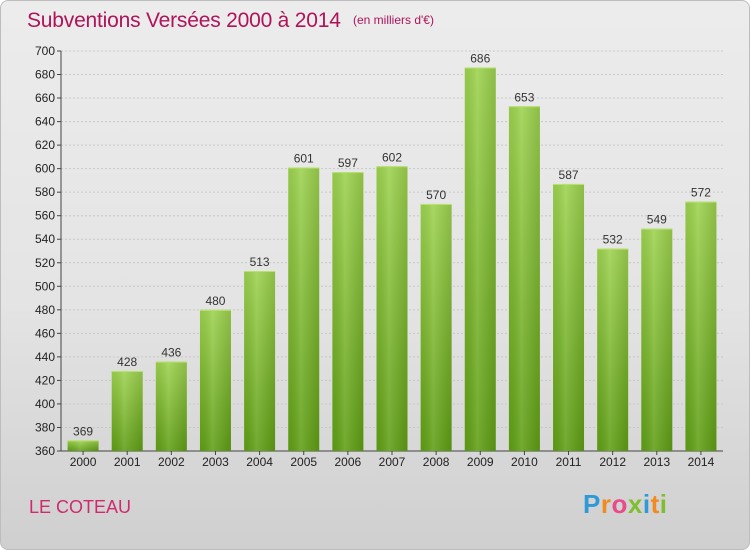 The height and width of the screenshot is (550, 750). Describe the element at coordinates (127, 462) in the screenshot. I see `x-tick-label: 2001` at that location.